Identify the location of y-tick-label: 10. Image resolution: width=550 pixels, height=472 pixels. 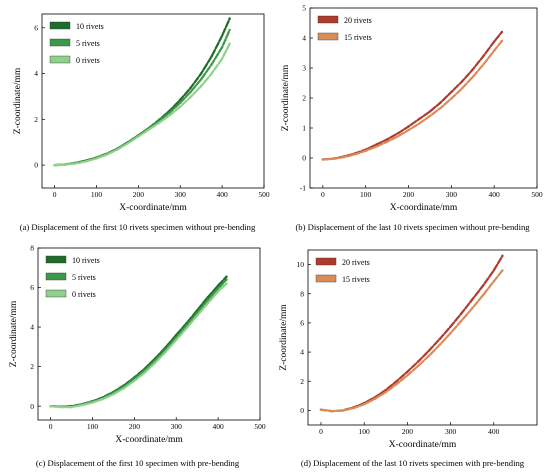
(301, 264).